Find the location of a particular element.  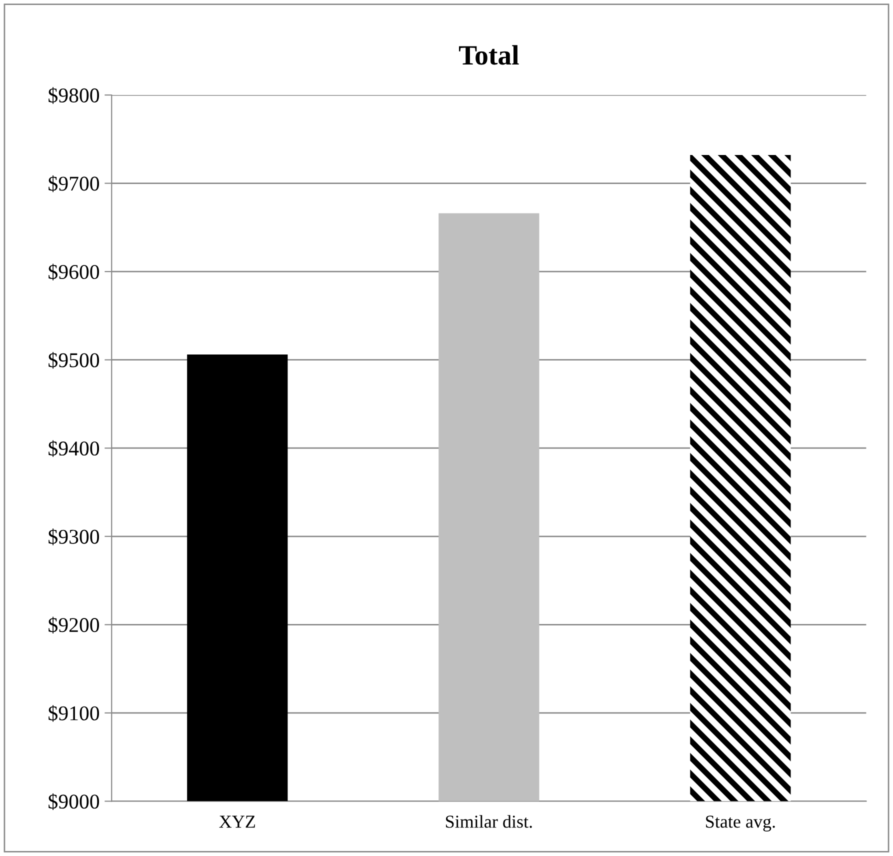

x-tick-label: State avg. is located at coordinates (740, 824).